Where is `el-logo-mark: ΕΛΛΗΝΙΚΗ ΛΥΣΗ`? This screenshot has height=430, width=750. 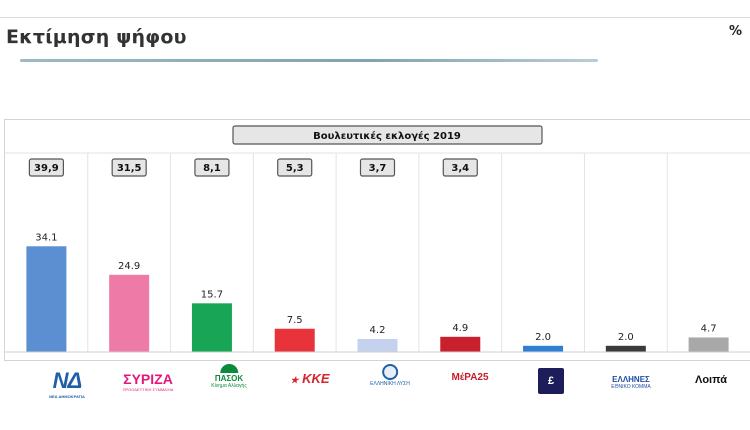 el-logo-mark: ΕΛΛΗΝΙΚΗ ΛΥΣΗ is located at coordinates (390, 384).